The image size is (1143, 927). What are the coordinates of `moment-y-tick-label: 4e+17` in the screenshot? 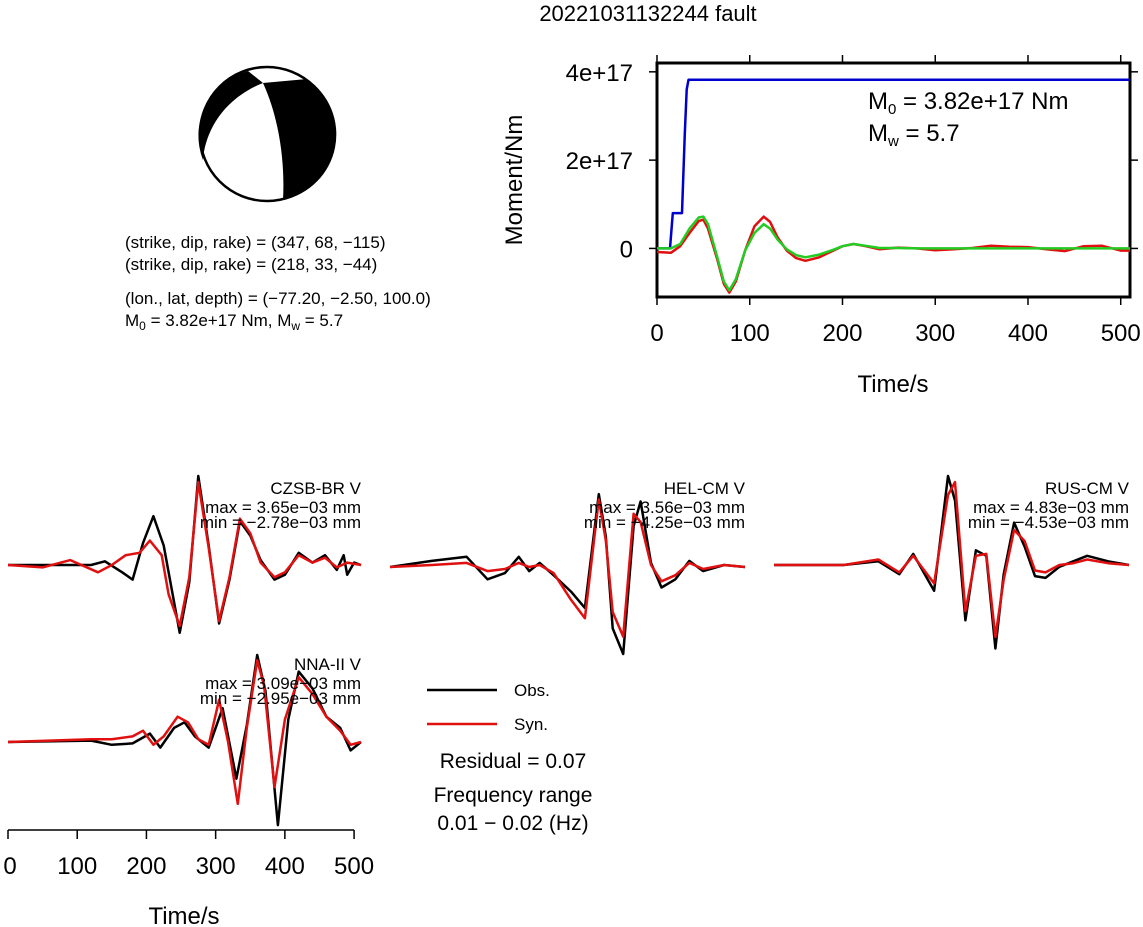 It's located at (599, 73).